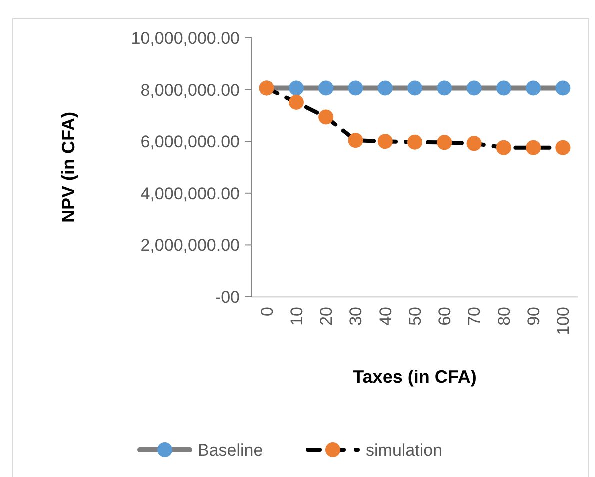 The image size is (595, 477). Describe the element at coordinates (386, 316) in the screenshot. I see `x-tick-label: 40` at that location.